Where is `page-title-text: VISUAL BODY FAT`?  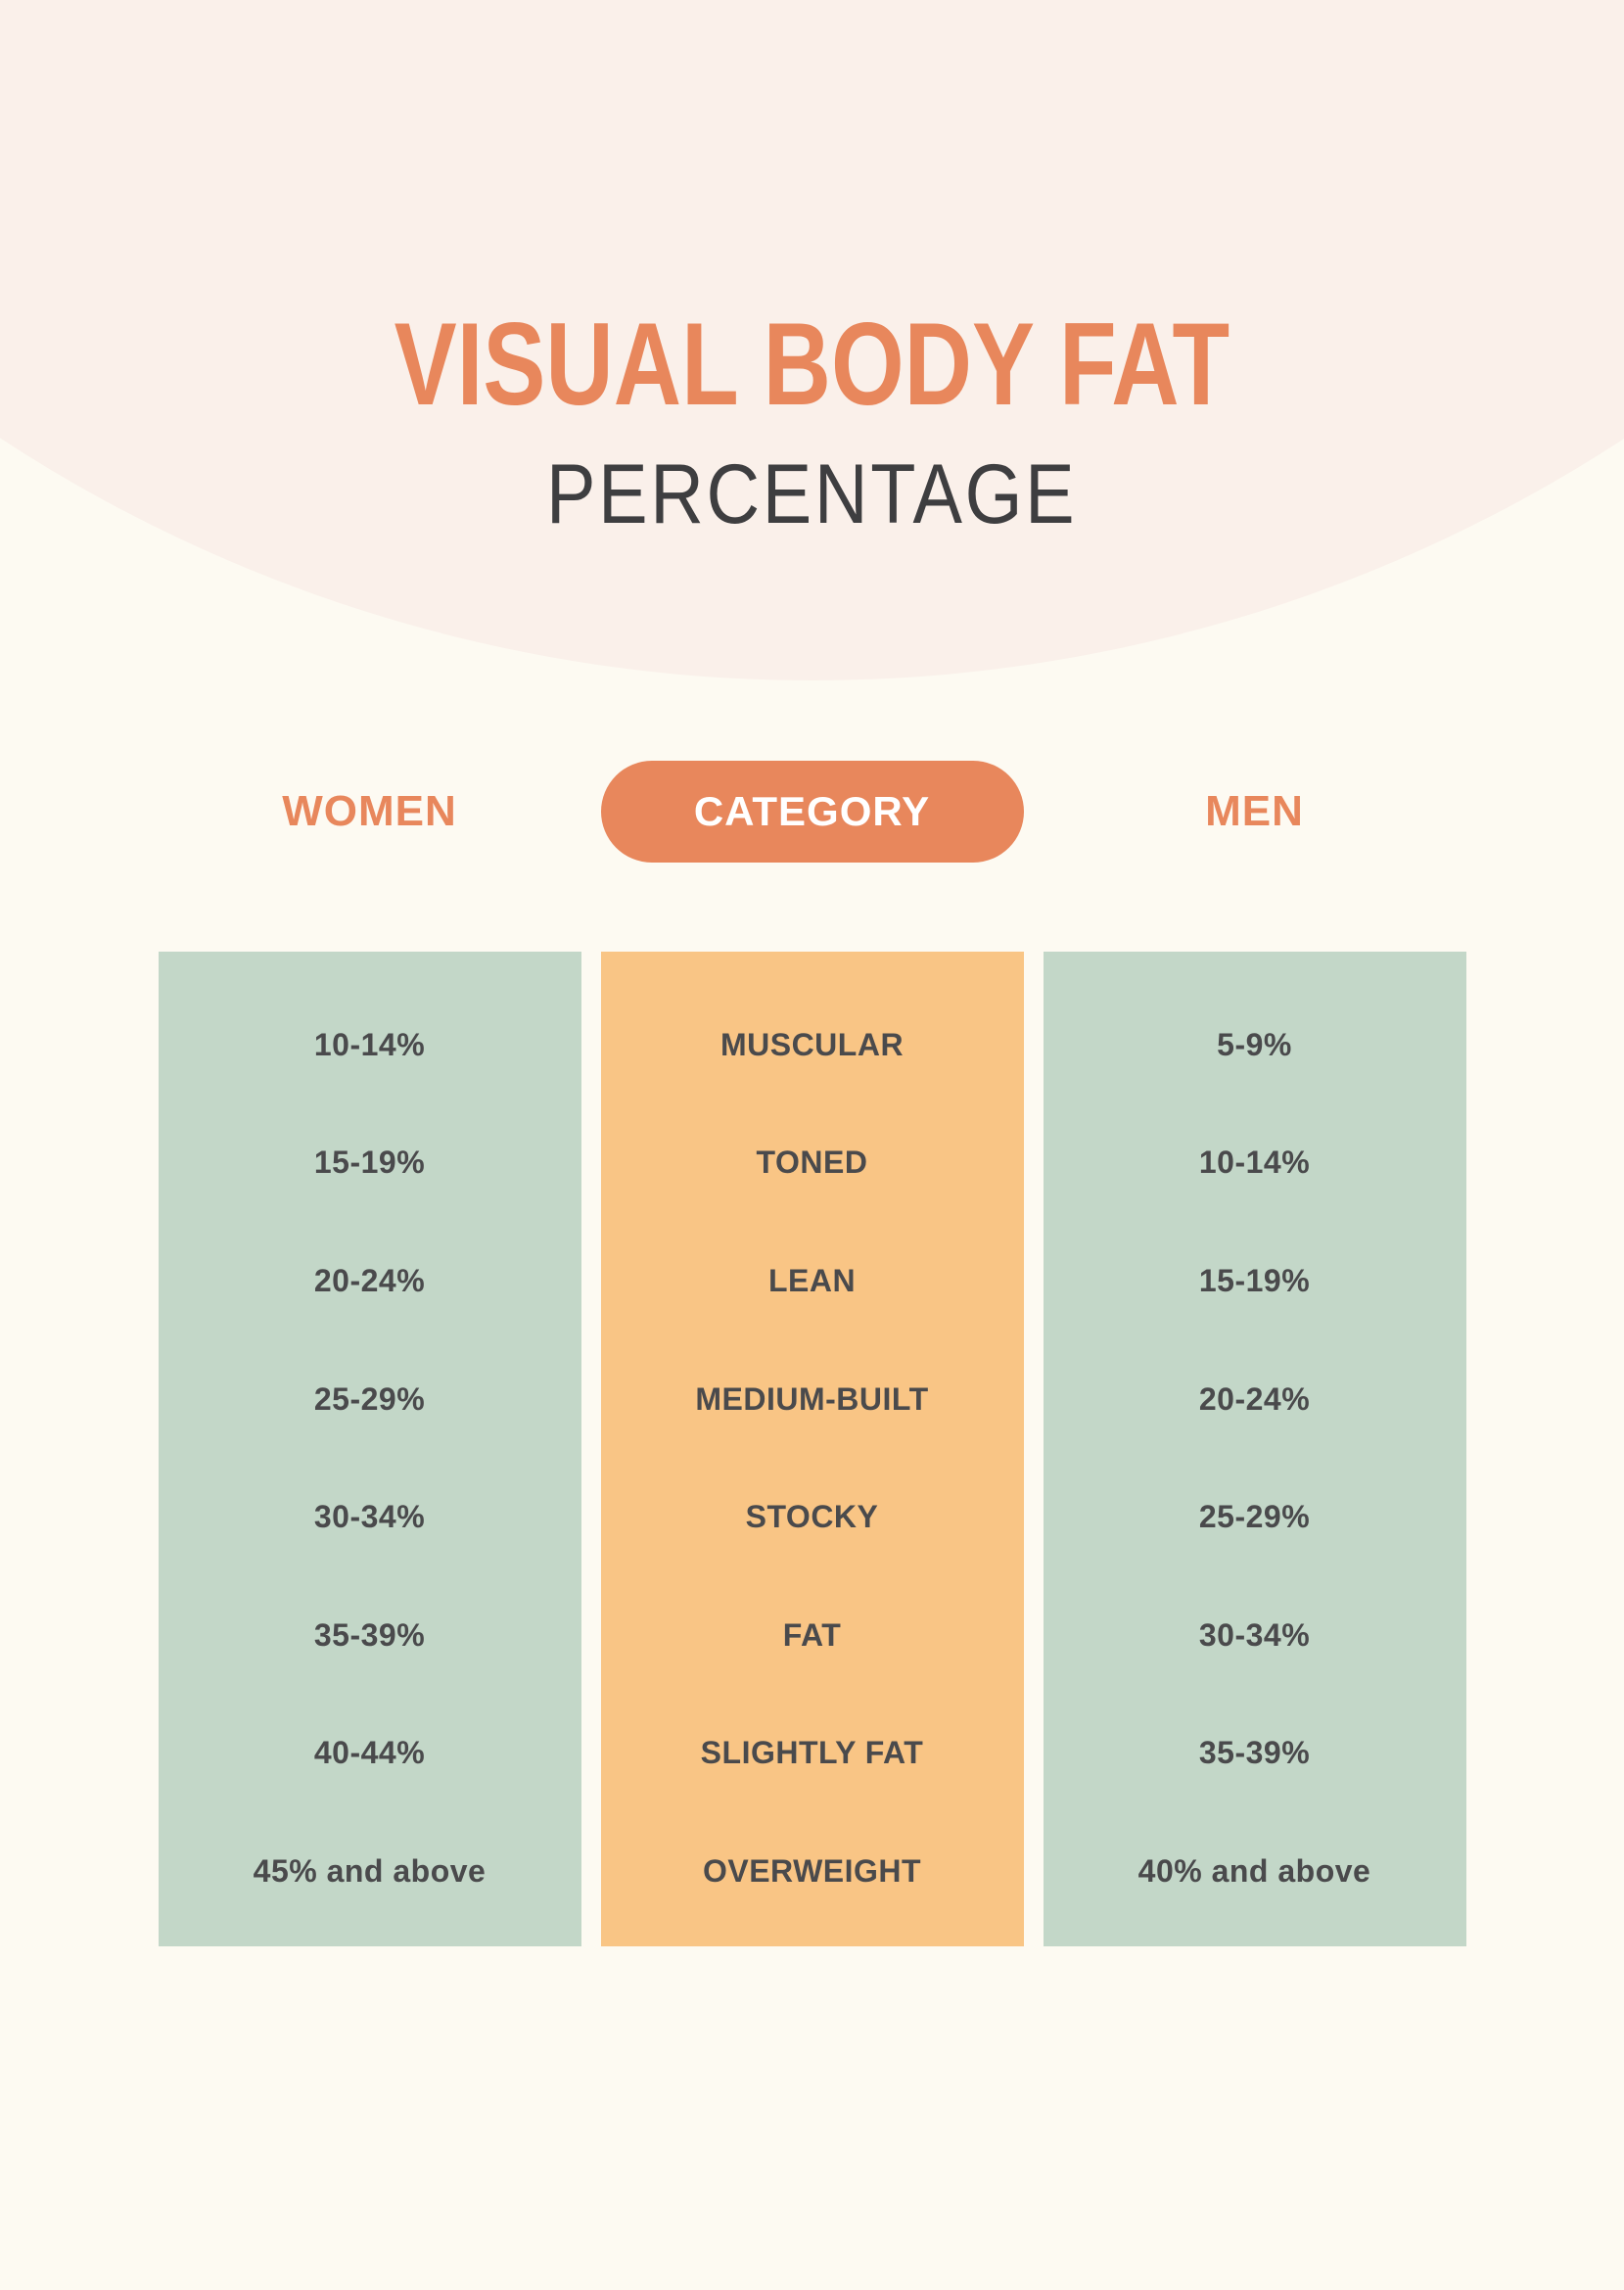
page-title-text: VISUAL BODY FAT is located at coordinates (812, 364).